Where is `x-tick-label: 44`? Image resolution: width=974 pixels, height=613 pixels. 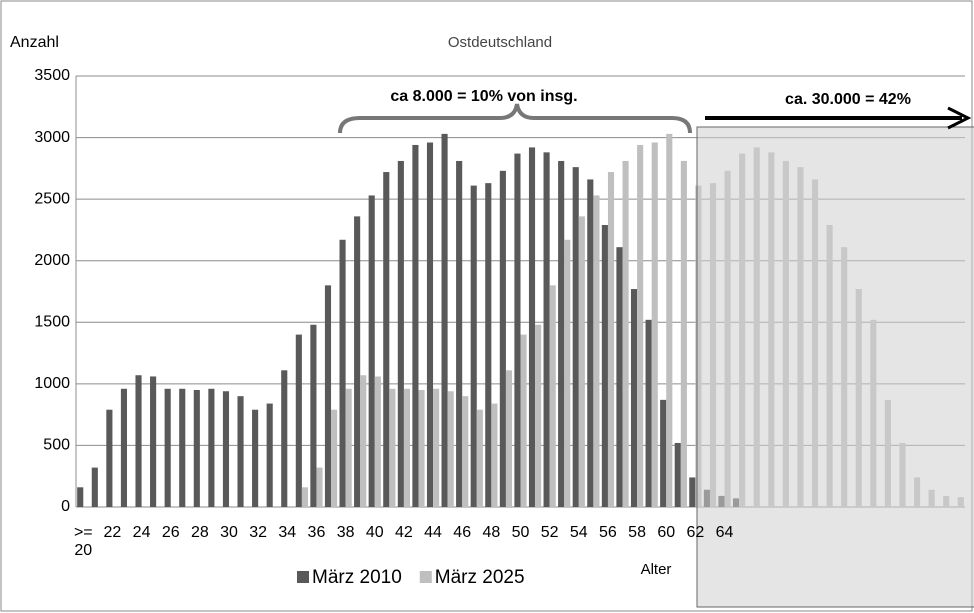 x-tick-label: 44 is located at coordinates (433, 532).